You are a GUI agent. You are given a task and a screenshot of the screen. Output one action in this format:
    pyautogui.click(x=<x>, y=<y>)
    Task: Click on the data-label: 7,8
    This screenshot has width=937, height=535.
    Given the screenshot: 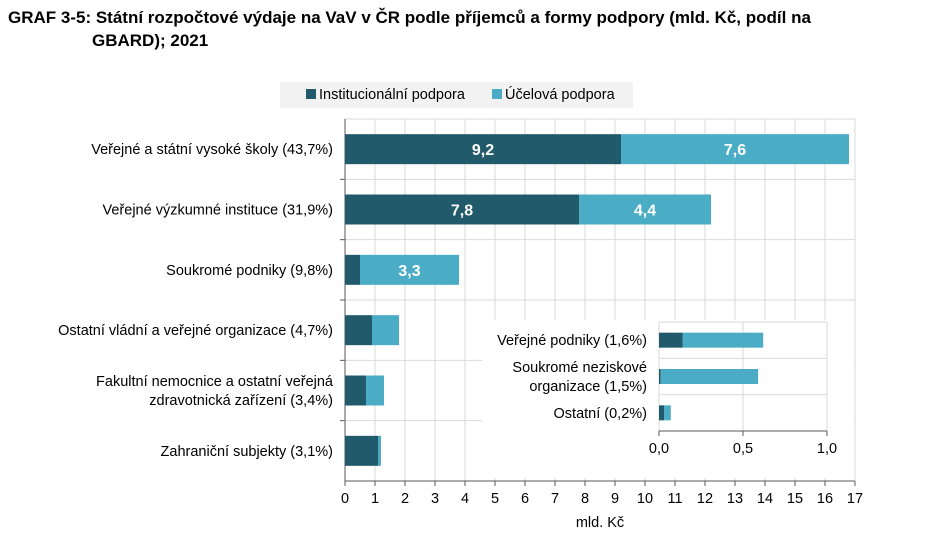 What is the action you would take?
    pyautogui.click(x=462, y=211)
    